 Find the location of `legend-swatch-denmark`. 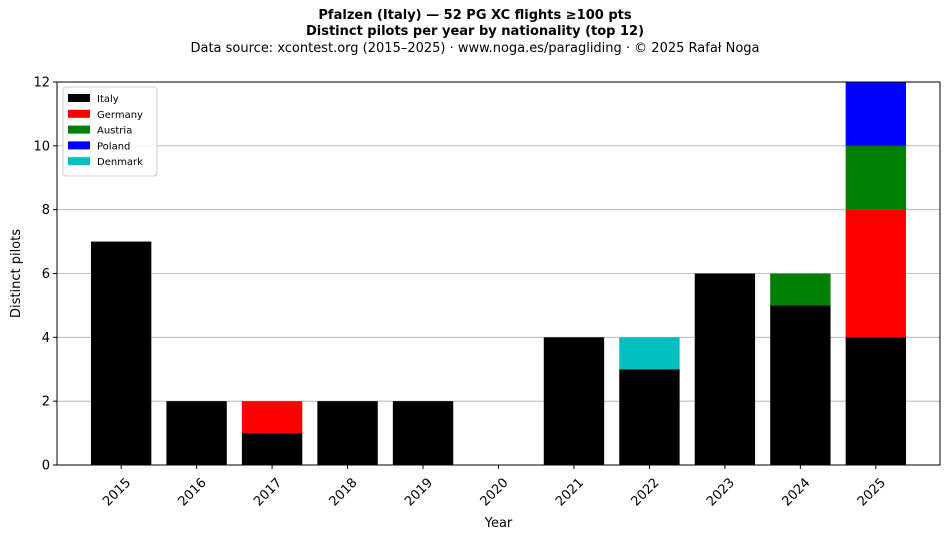

legend-swatch-denmark is located at coordinates (79, 161).